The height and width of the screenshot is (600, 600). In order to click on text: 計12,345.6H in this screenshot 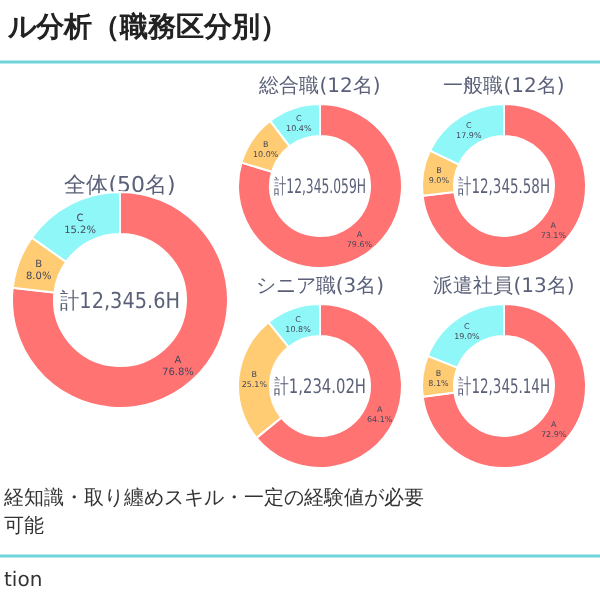, I will do `click(128, 300)`.